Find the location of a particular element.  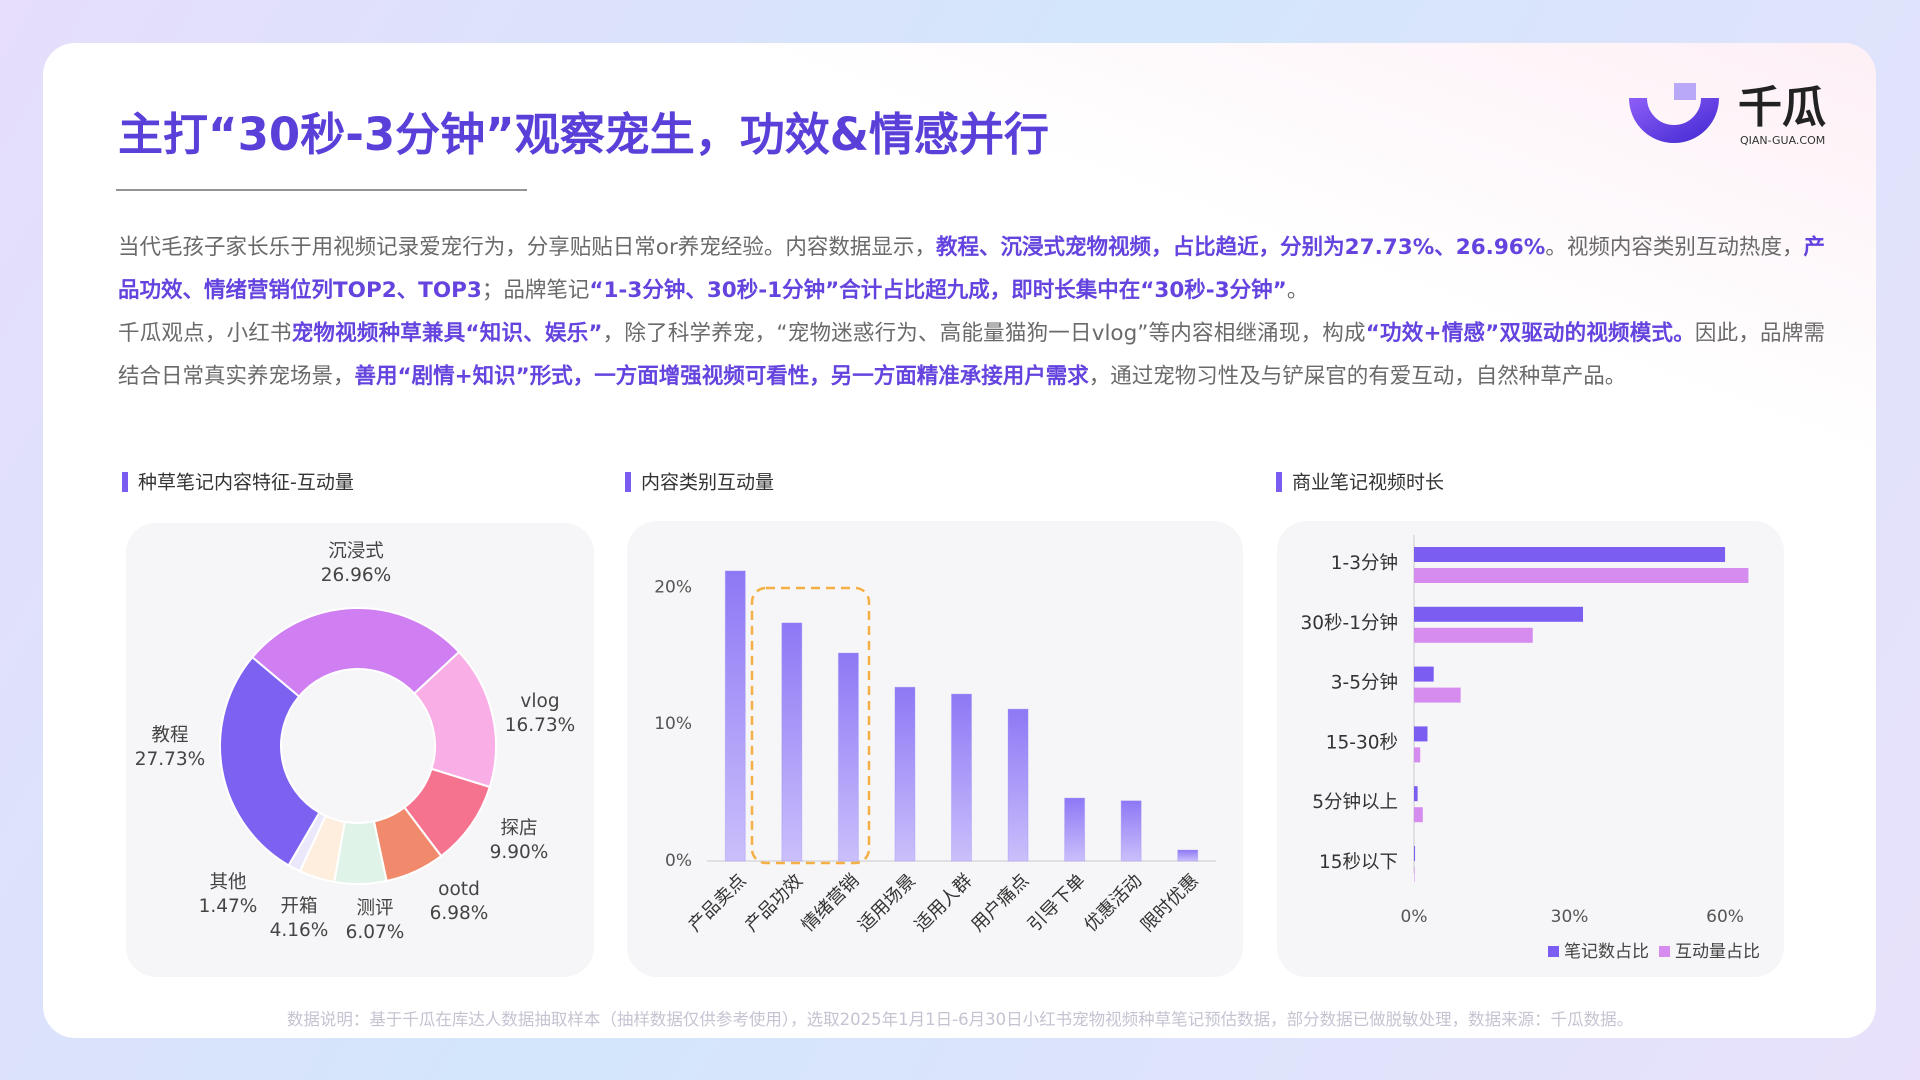

y-tick-label: 0% is located at coordinates (678, 861).